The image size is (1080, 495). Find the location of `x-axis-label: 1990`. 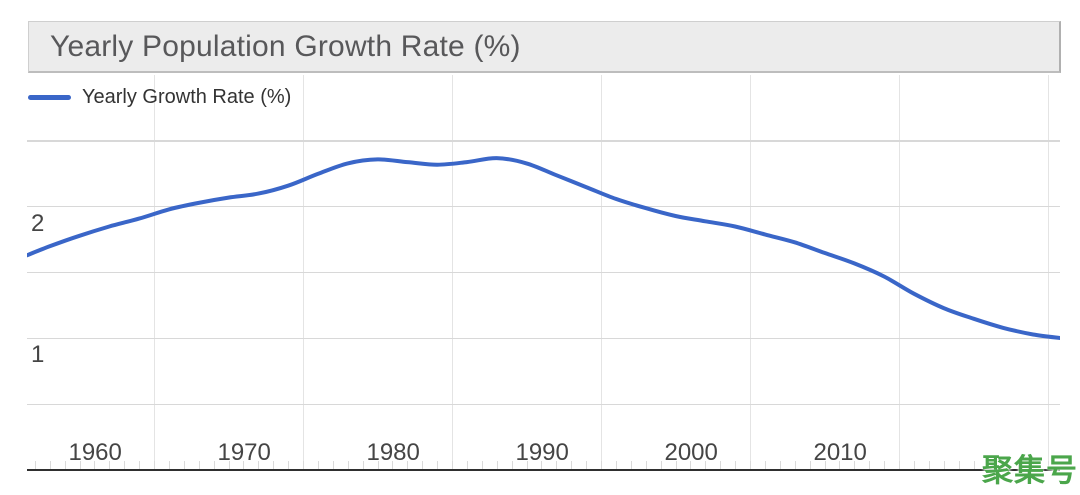

x-axis-label: 1990 is located at coordinates (542, 452).